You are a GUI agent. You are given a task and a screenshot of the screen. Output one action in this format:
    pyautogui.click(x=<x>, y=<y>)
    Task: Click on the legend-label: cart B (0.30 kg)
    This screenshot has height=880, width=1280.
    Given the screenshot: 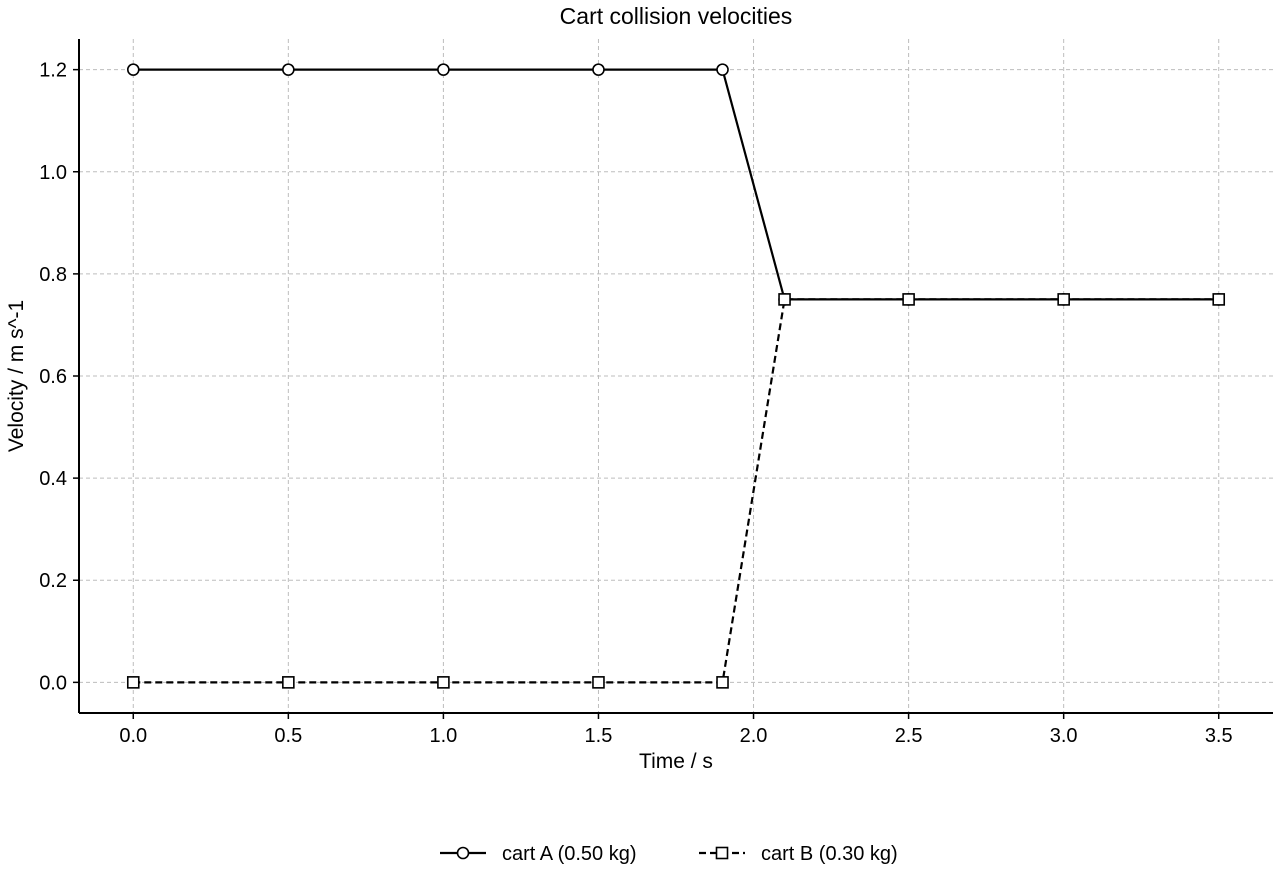 What is the action you would take?
    pyautogui.click(x=829, y=854)
    